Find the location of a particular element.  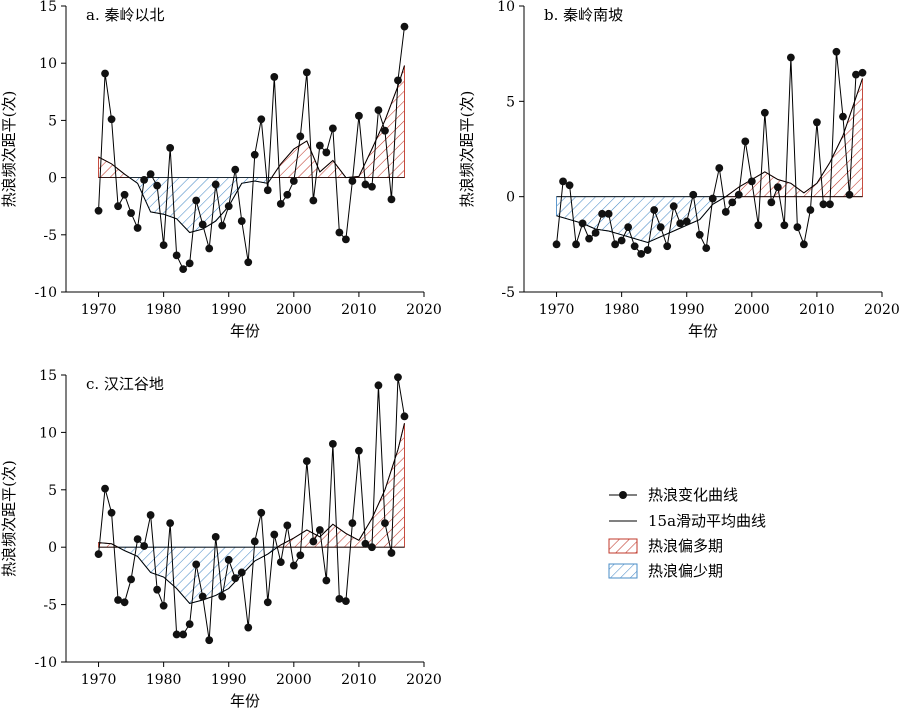

legend-item-more: 热浪偏多期 is located at coordinates (665, 546).